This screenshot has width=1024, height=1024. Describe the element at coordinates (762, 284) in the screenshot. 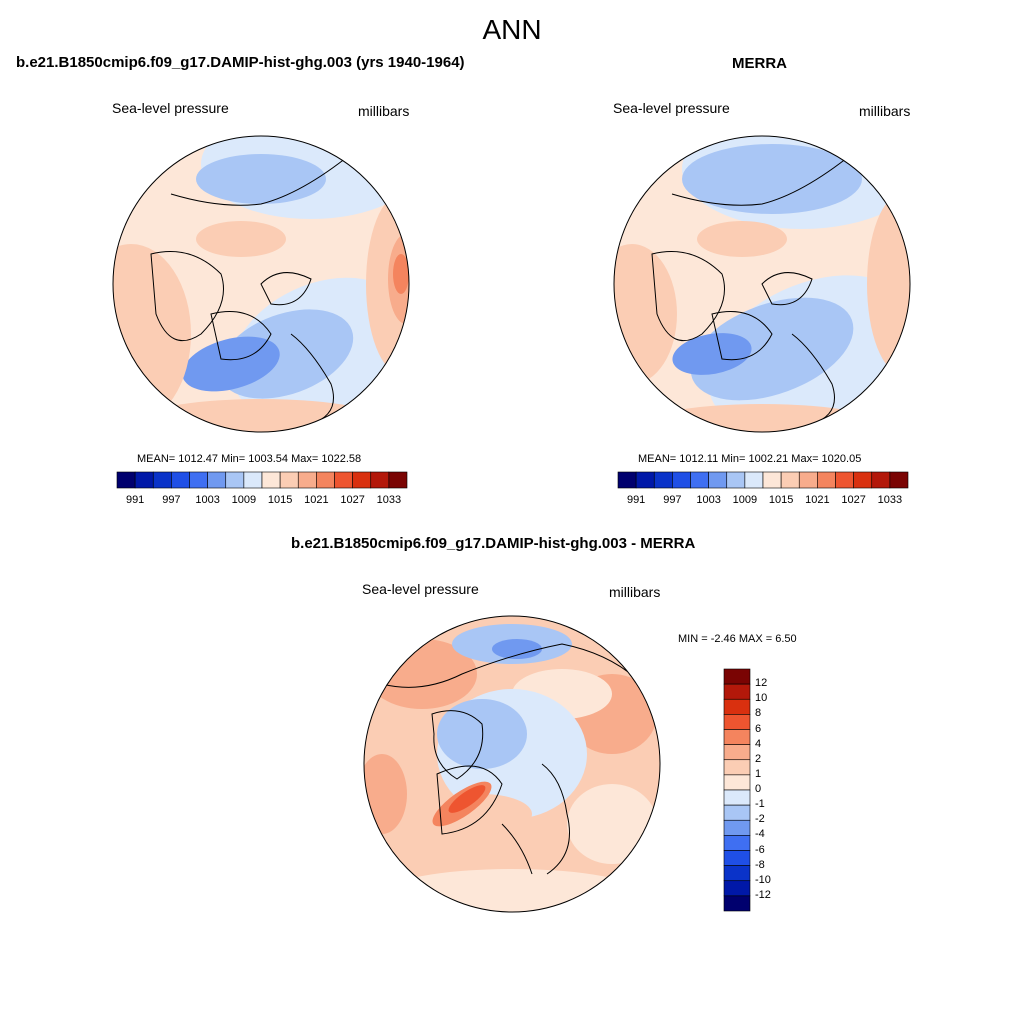

I see `panel2-map` at that location.